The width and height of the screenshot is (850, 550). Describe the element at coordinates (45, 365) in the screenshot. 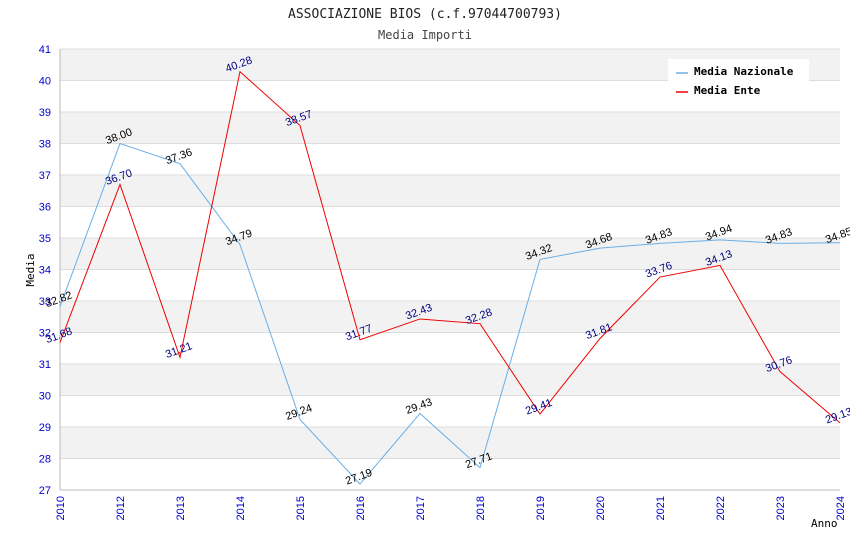

I see `y-tick-label: 31` at that location.